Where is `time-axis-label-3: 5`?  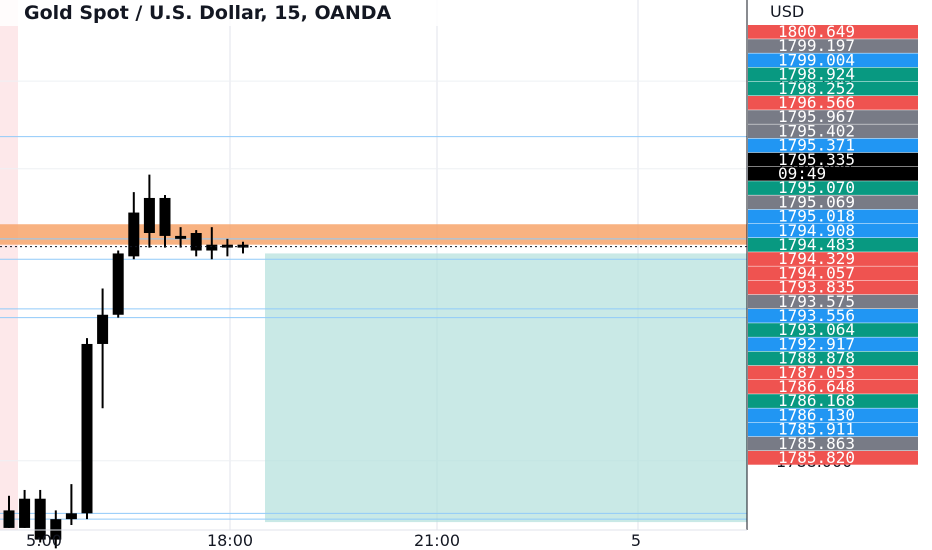
time-axis-label-3: 5 is located at coordinates (636, 540).